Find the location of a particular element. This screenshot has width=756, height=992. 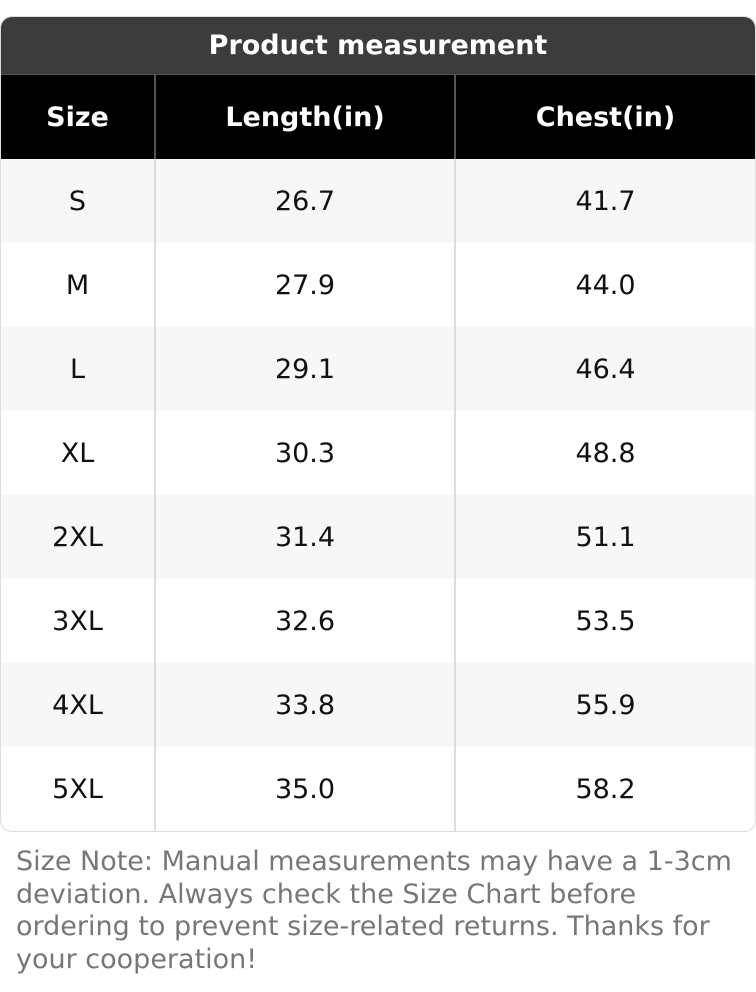

table-cell: 30.3 is located at coordinates (306, 453).